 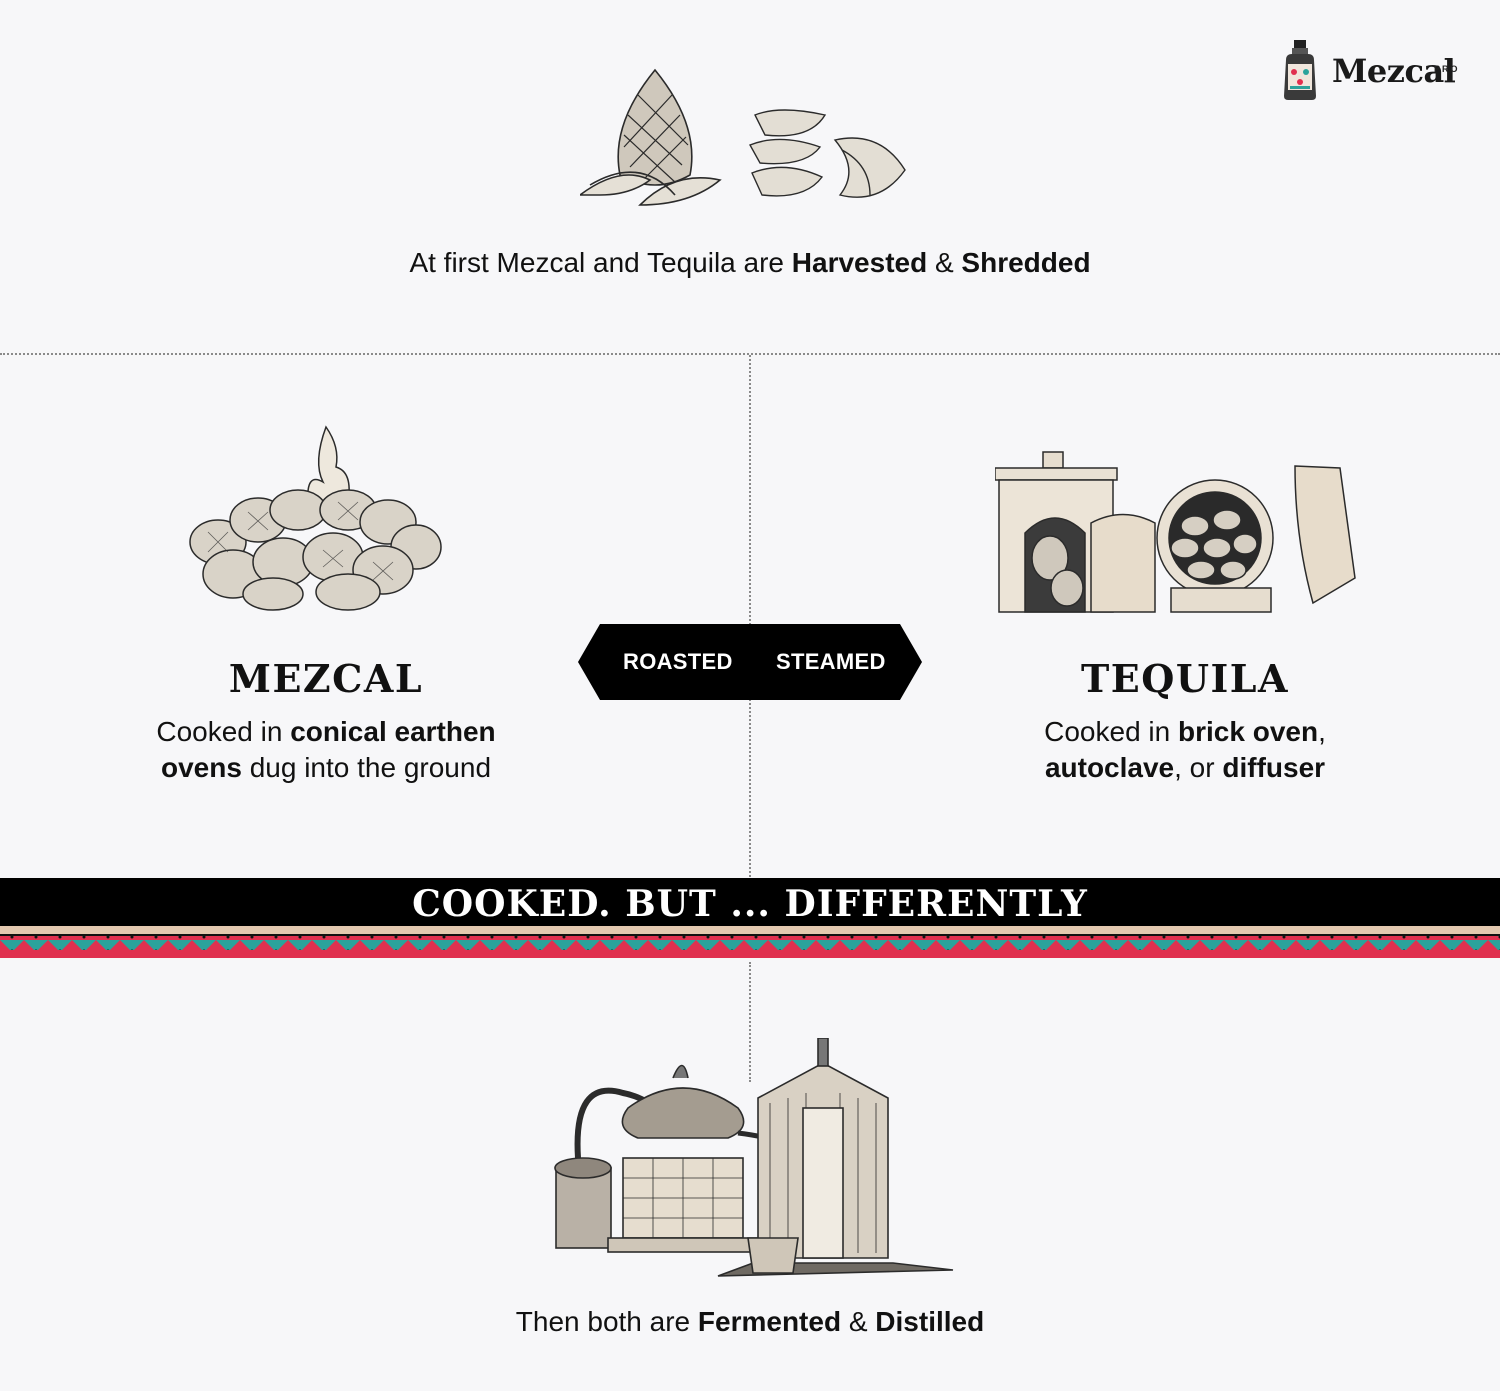 I want to click on tequila-line1-comma: ,, so click(x=1322, y=731).